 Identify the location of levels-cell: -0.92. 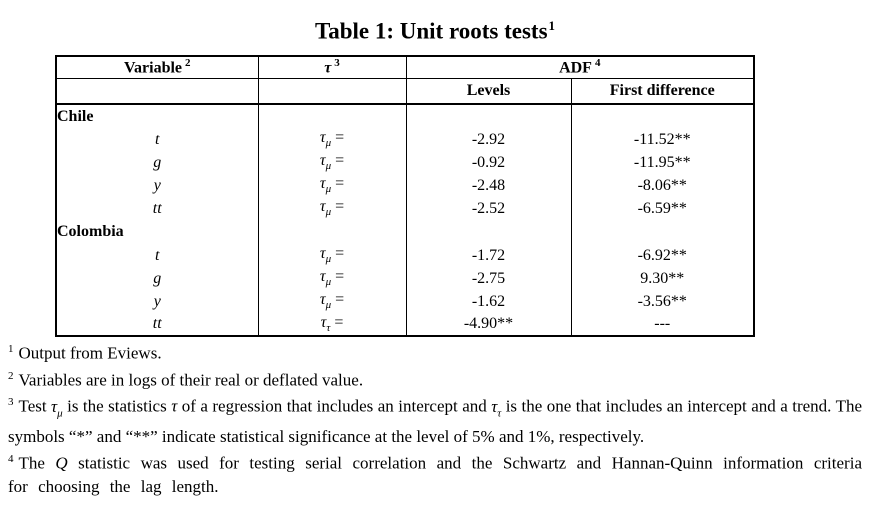
(488, 162).